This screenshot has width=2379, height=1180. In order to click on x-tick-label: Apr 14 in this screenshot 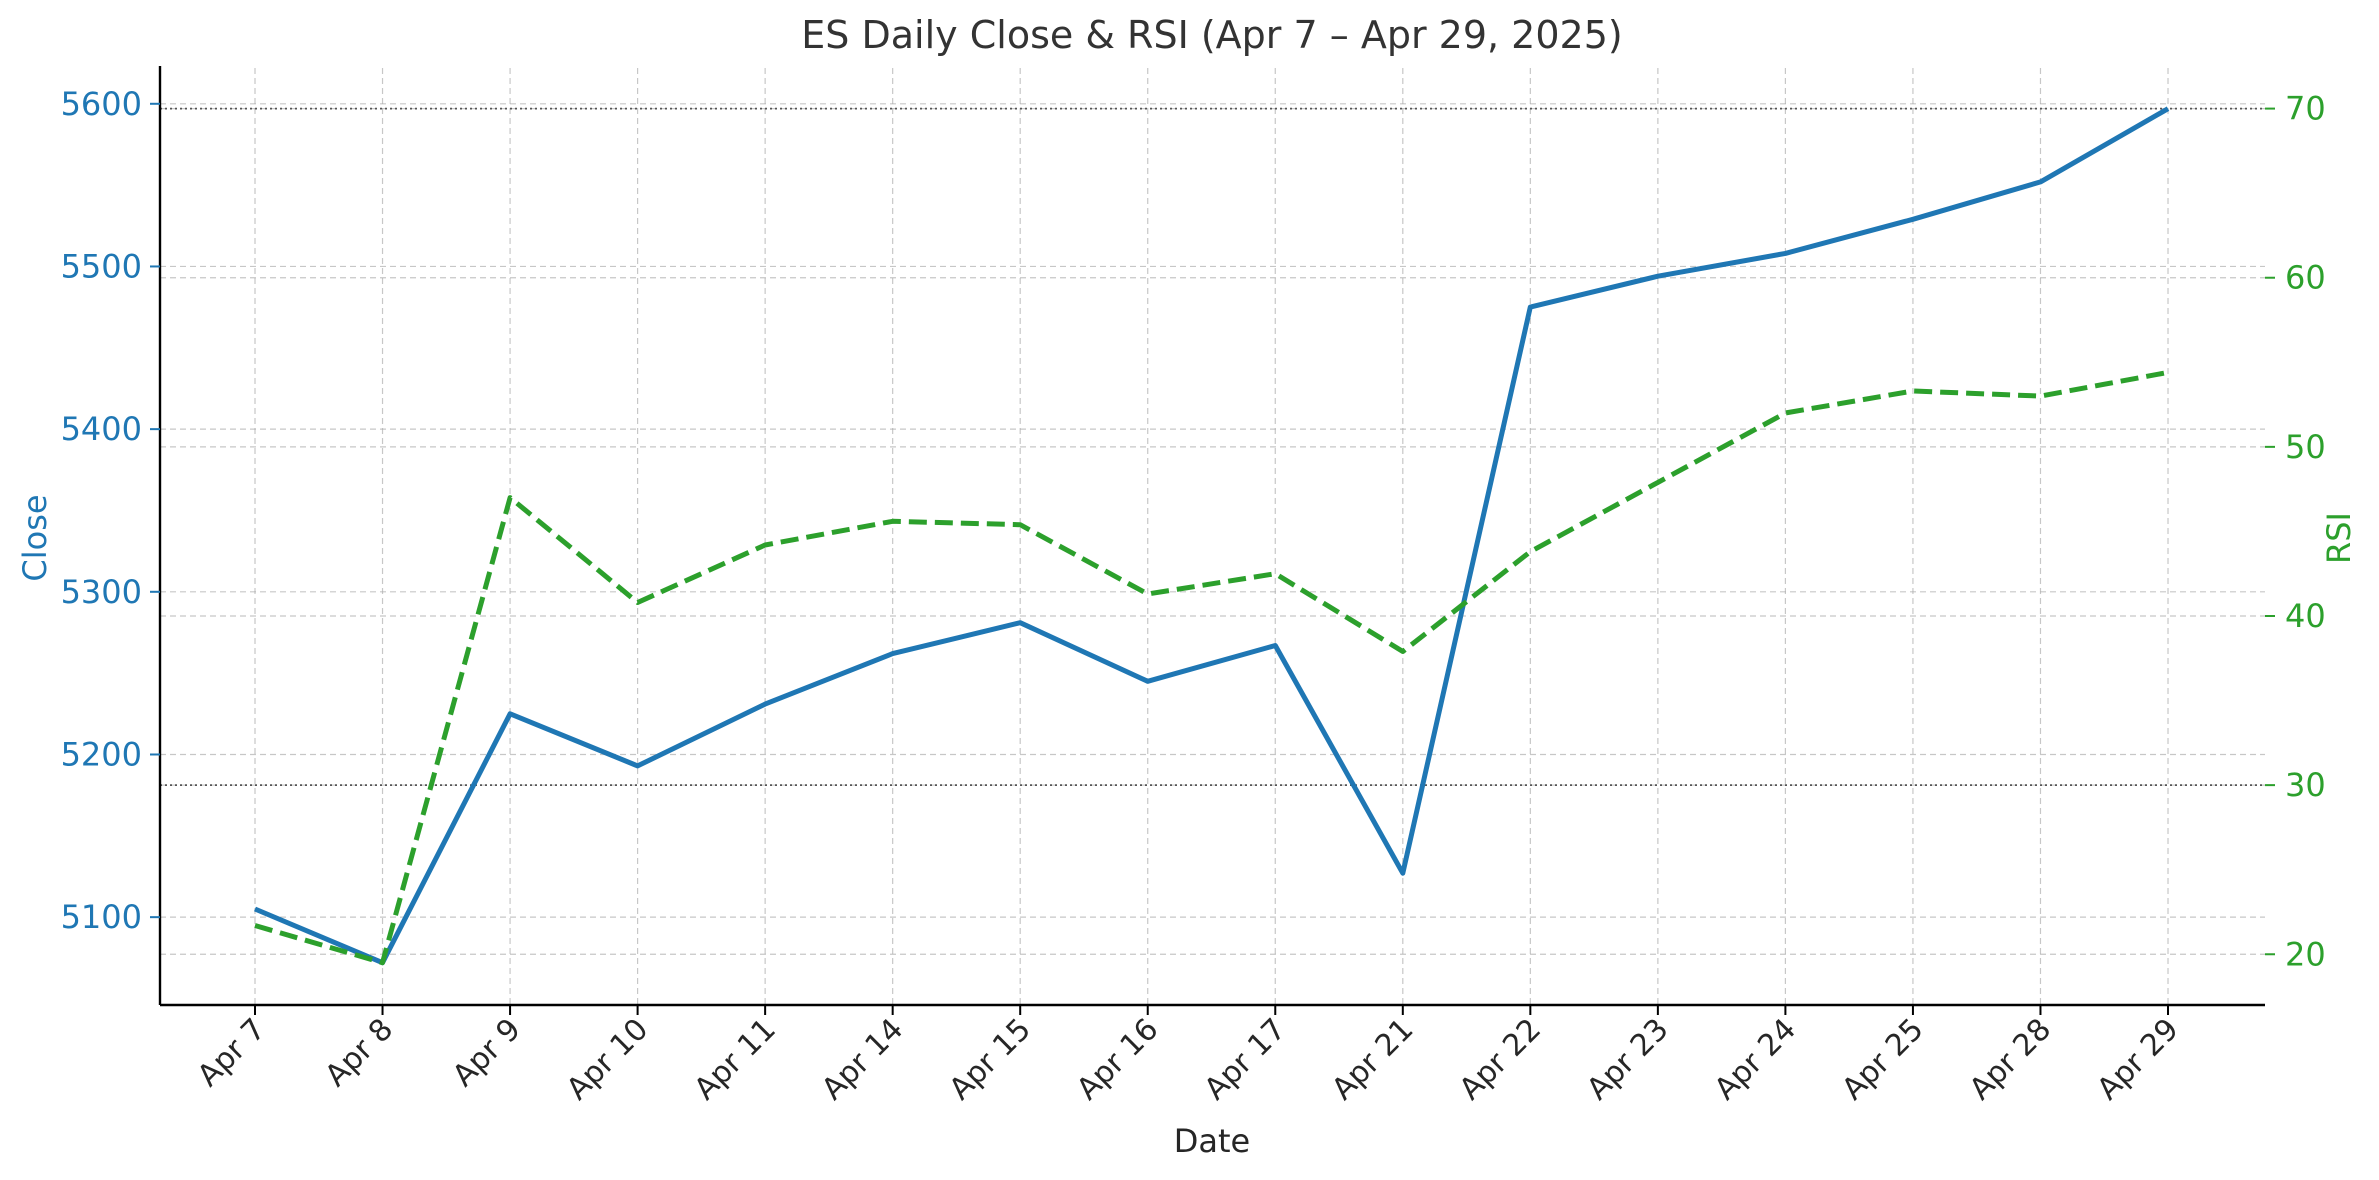, I will do `click(862, 1059)`.